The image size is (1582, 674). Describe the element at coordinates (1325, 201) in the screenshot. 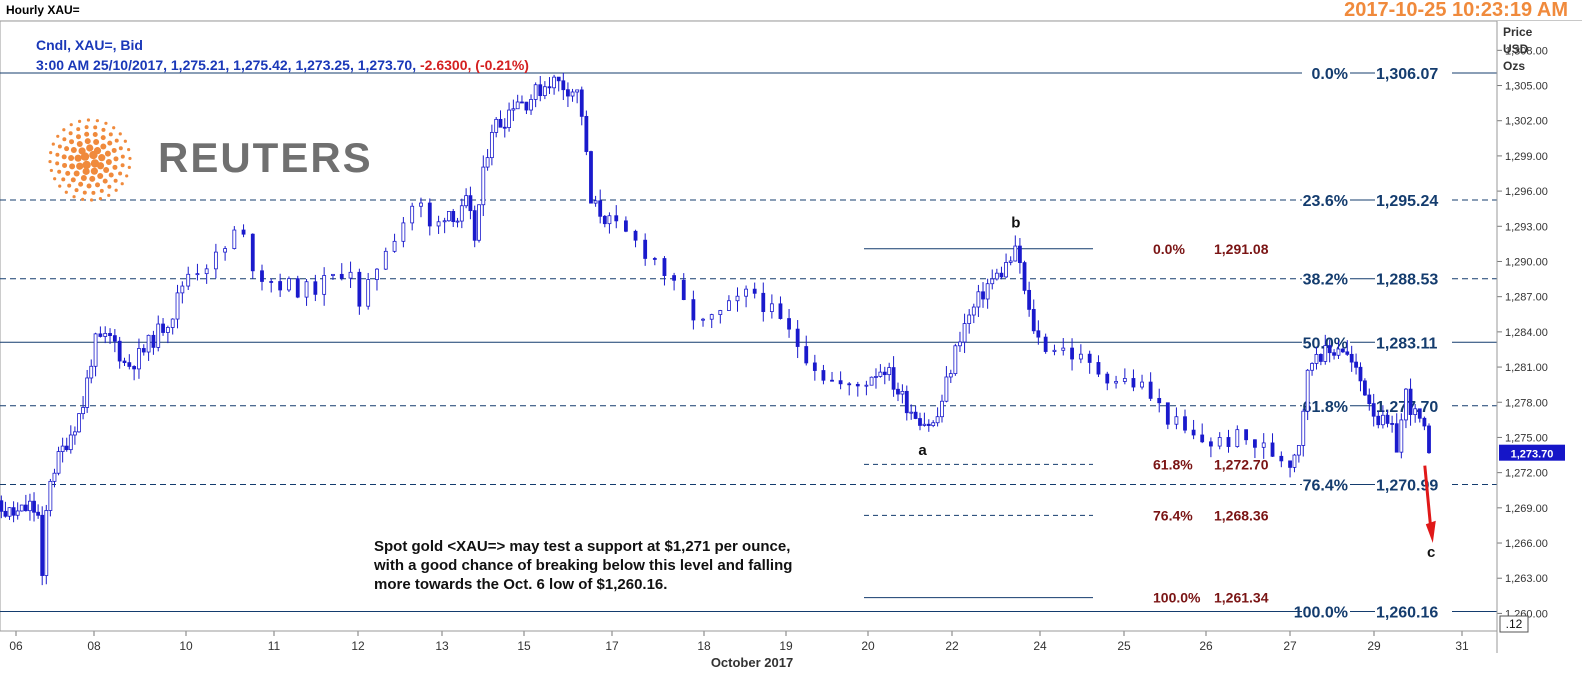

I see `fib-main-level: 23.6%` at that location.